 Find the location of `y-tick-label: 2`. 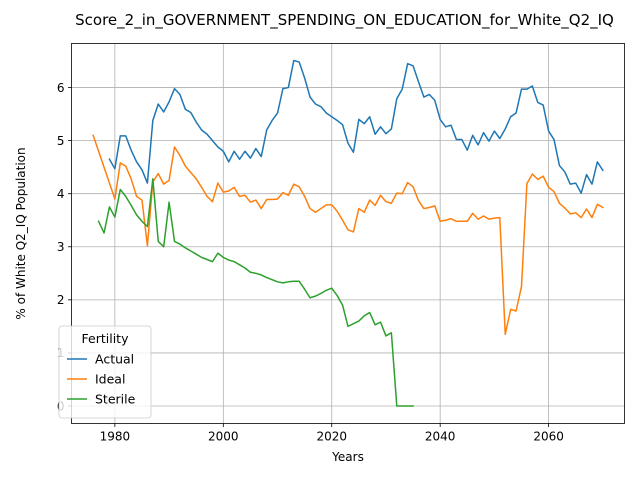

y-tick-label: 2 is located at coordinates (61, 300).